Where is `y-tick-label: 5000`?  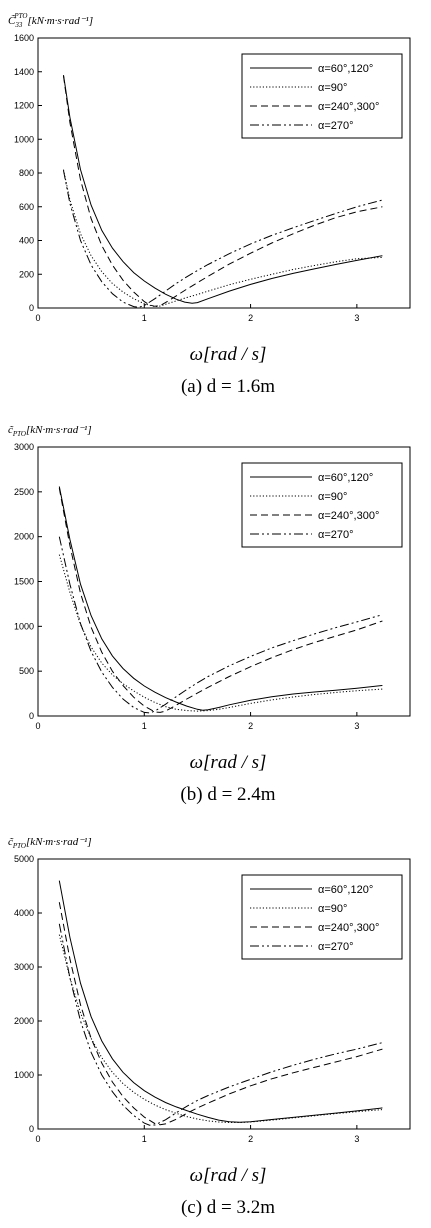 y-tick-label: 5000 is located at coordinates (24, 859).